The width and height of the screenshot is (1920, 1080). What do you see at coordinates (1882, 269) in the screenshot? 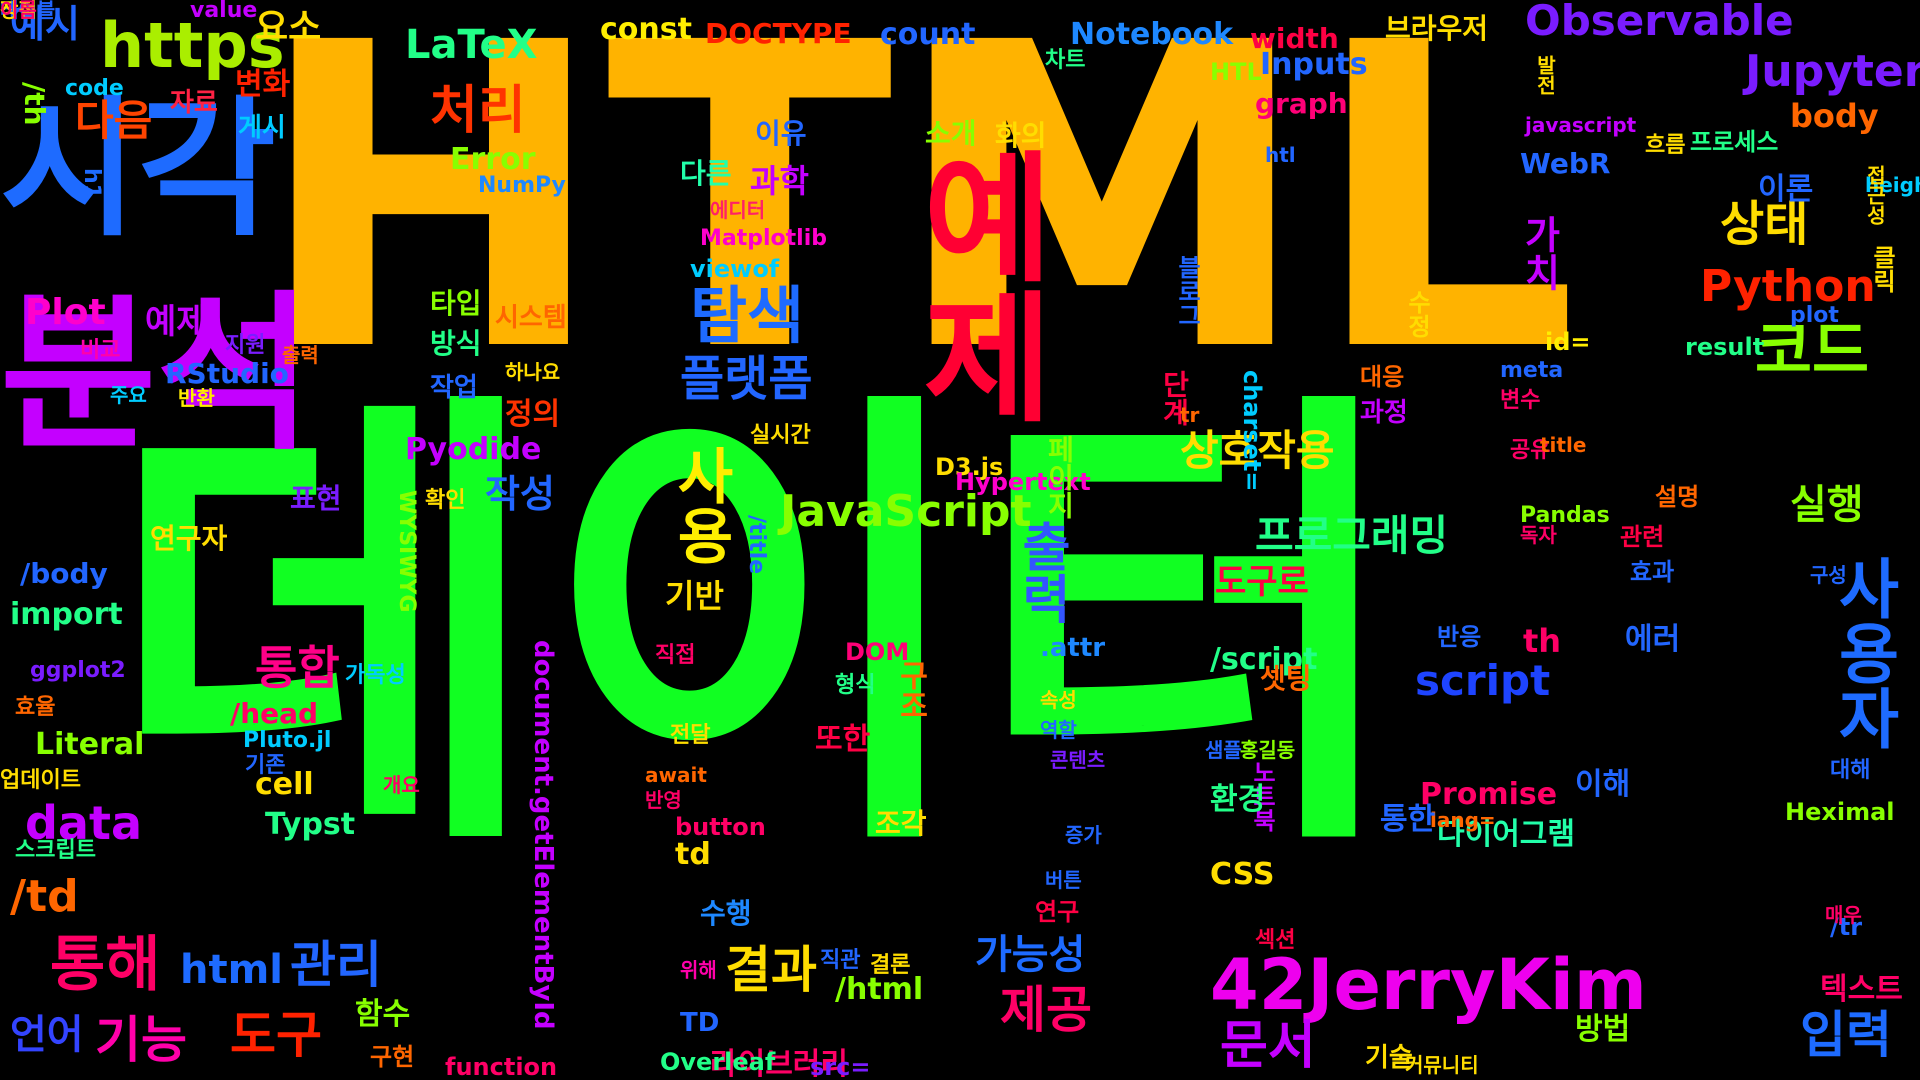
I see `cloud-word: 클릭` at bounding box center [1882, 269].